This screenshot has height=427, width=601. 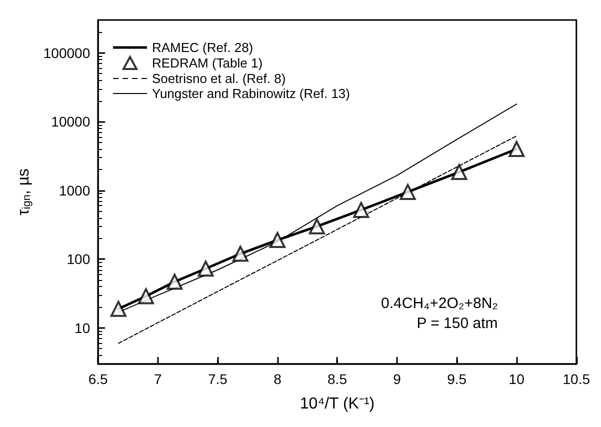 What do you see at coordinates (218, 379) in the screenshot?
I see `x-tick-label: 7.5` at bounding box center [218, 379].